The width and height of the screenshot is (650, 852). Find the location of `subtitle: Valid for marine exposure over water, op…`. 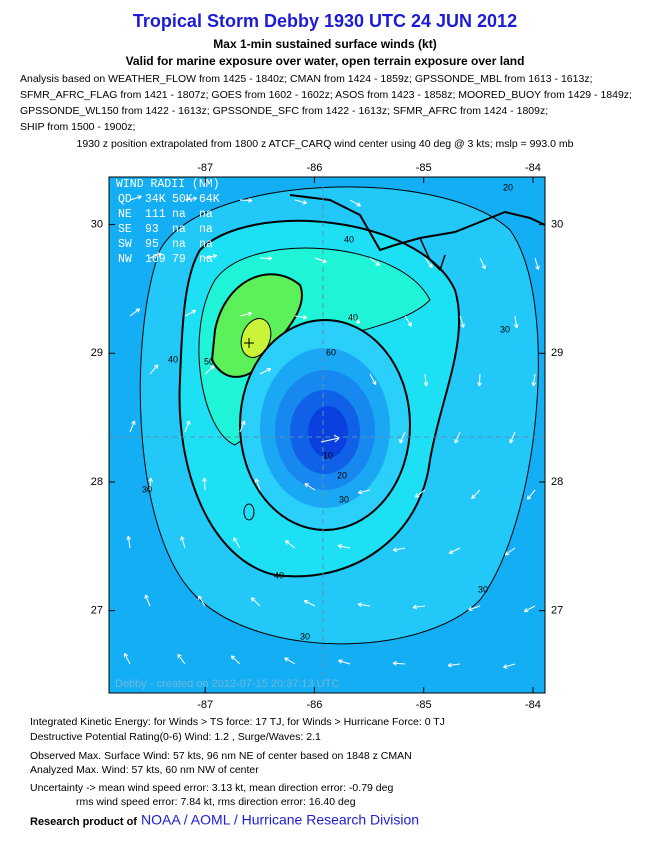

subtitle: Valid for marine exposure over water, op… is located at coordinates (325, 61).